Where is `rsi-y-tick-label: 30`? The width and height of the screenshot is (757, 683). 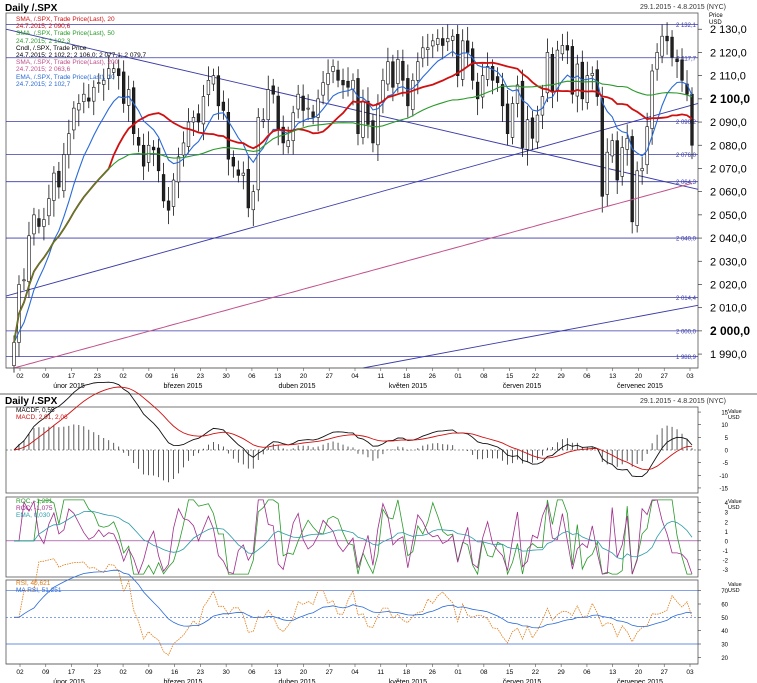
rsi-y-tick-label: 30 is located at coordinates (724, 646).